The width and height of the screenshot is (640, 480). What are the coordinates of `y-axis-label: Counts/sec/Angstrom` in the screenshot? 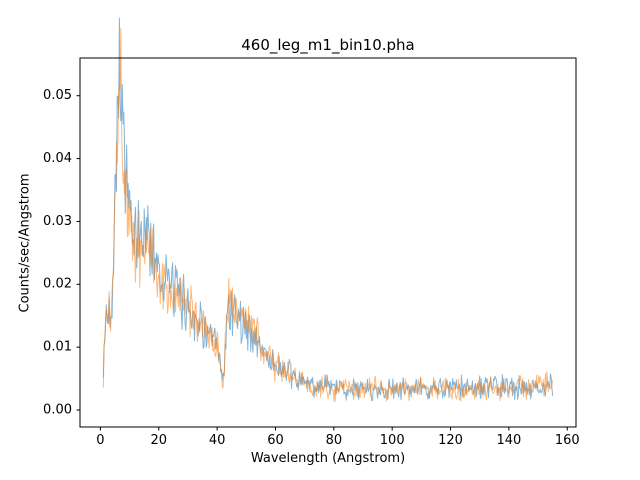 It's located at (25, 243).